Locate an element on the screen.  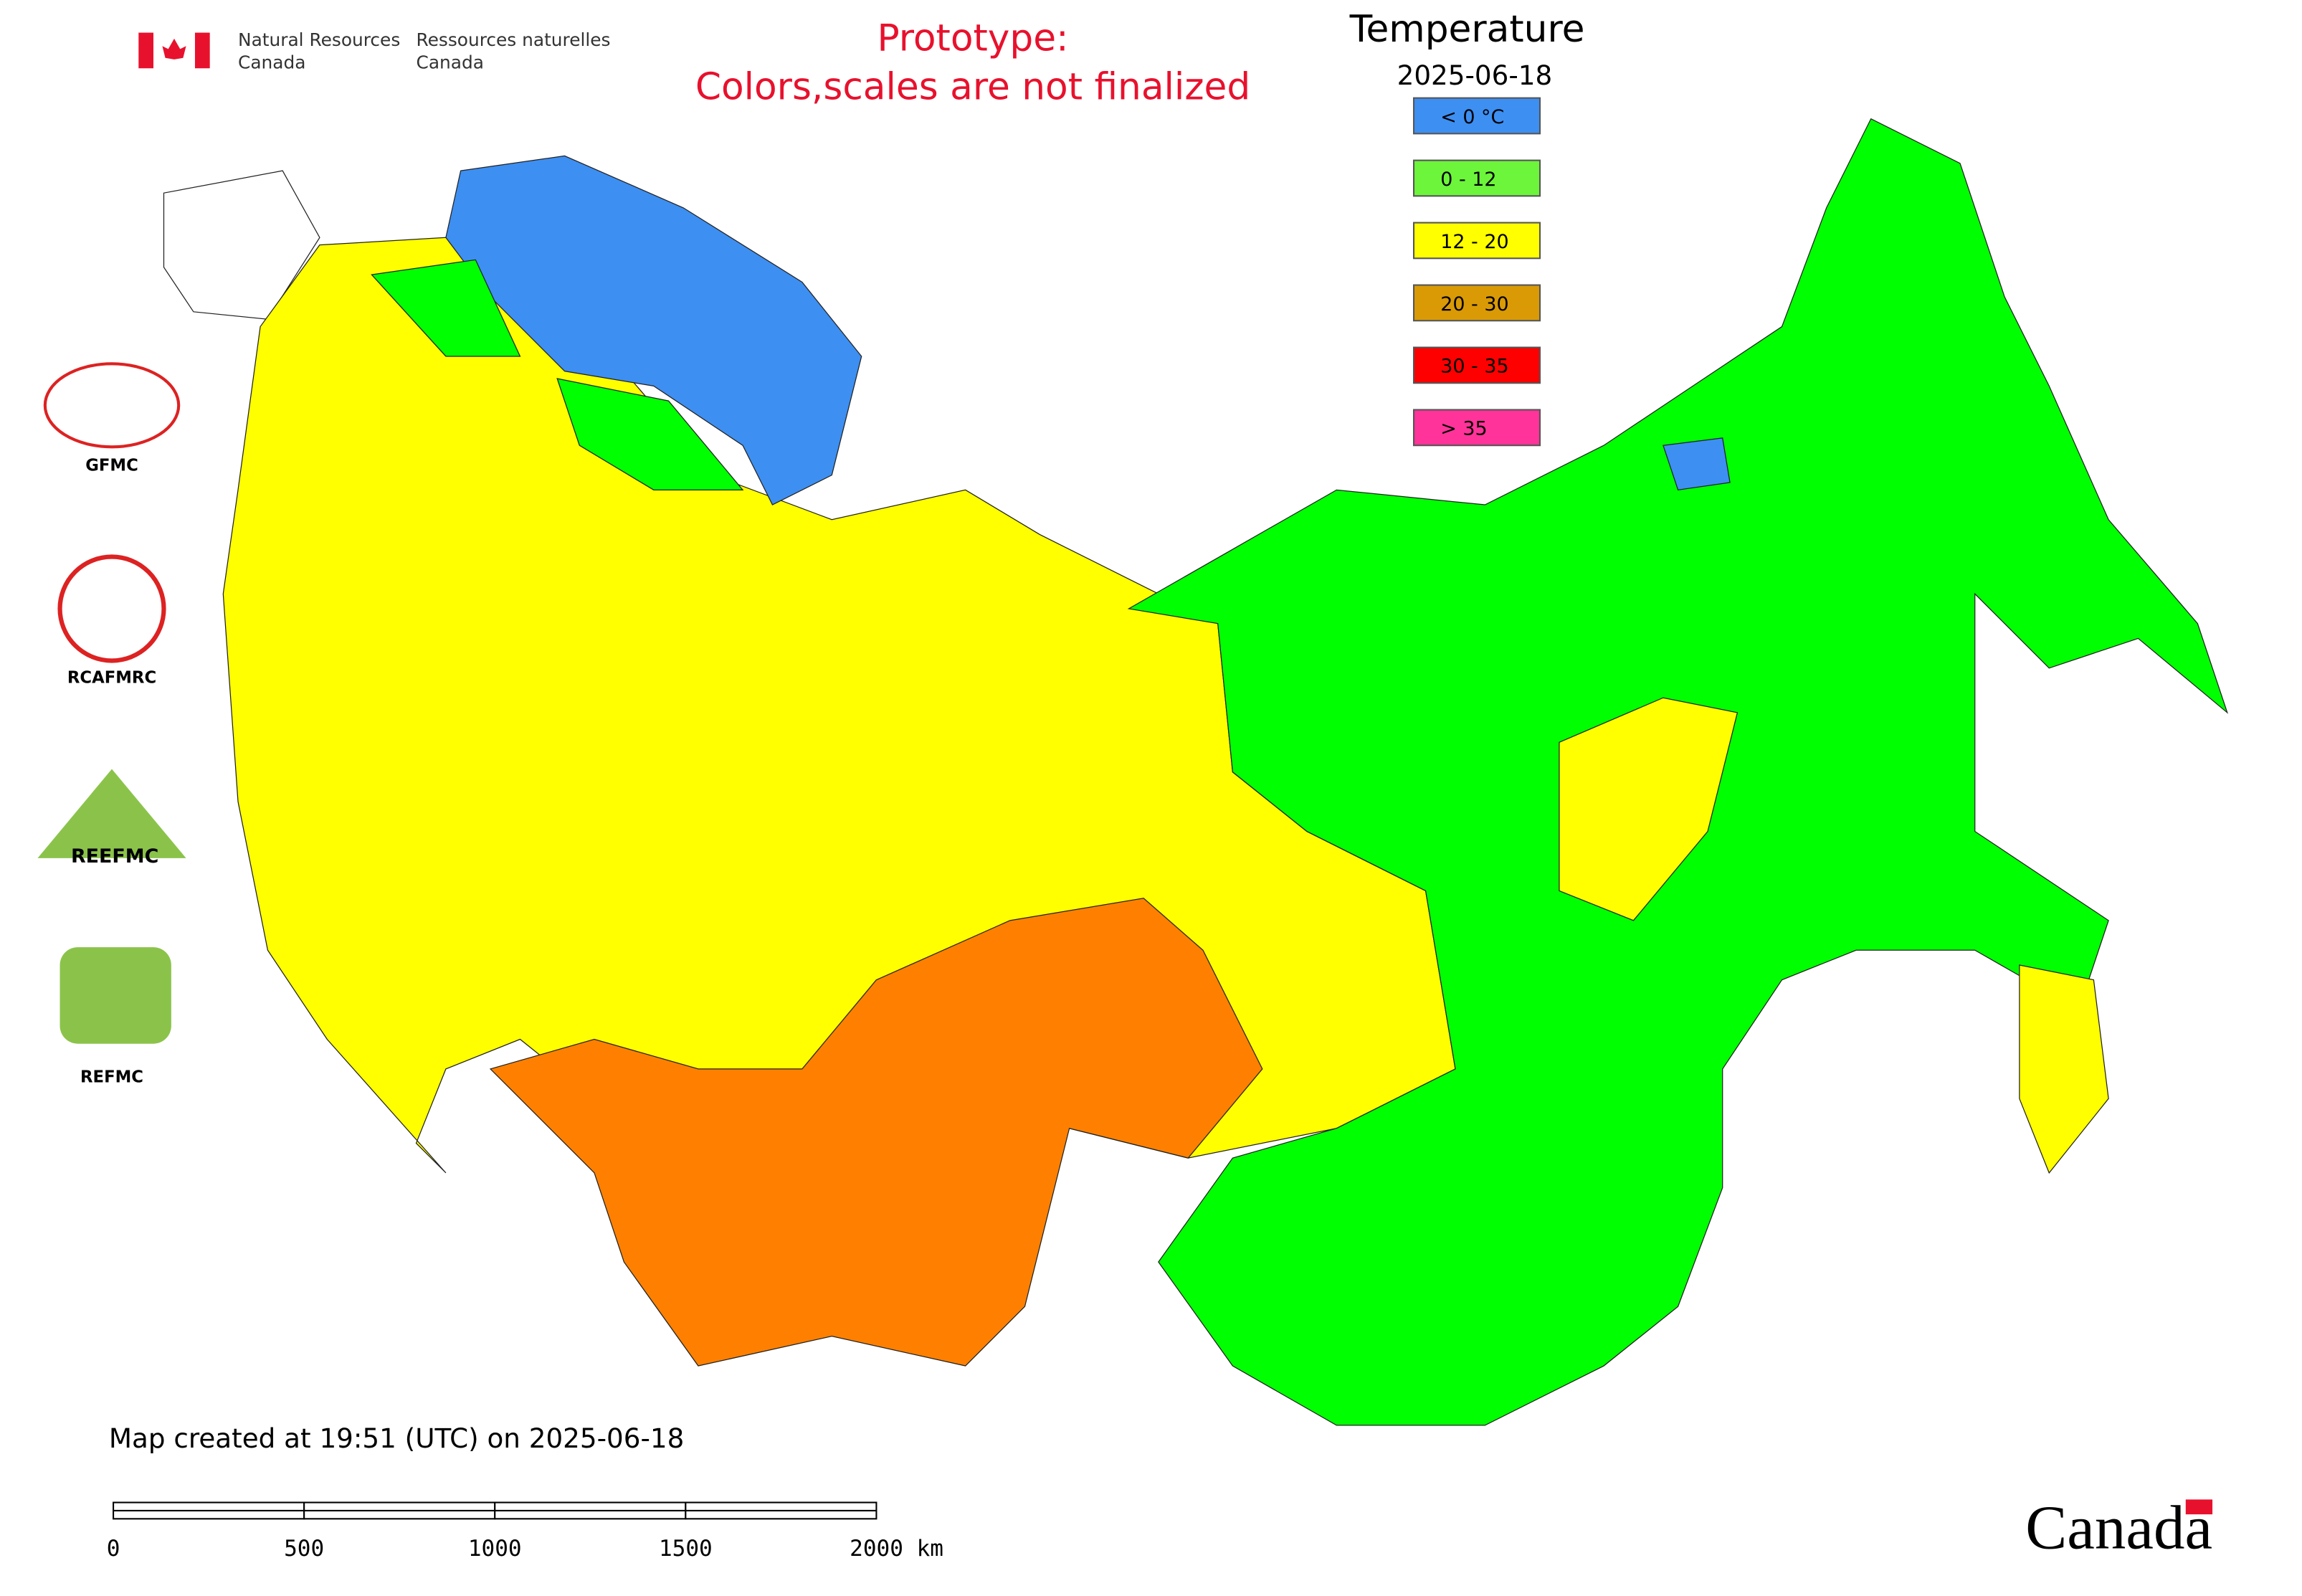
wordmark-flag is located at coordinates (2199, 1507).